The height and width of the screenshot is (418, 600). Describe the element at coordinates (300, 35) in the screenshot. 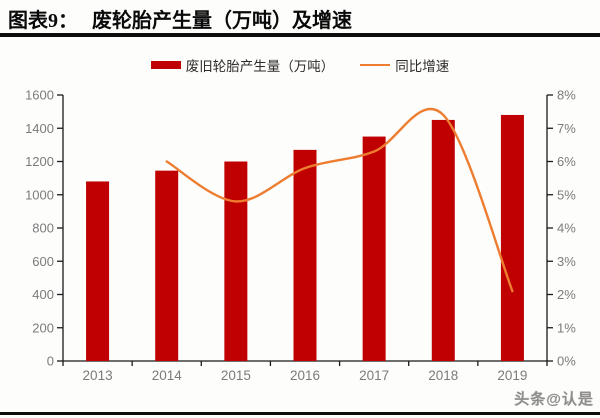

I see `top-divider` at that location.